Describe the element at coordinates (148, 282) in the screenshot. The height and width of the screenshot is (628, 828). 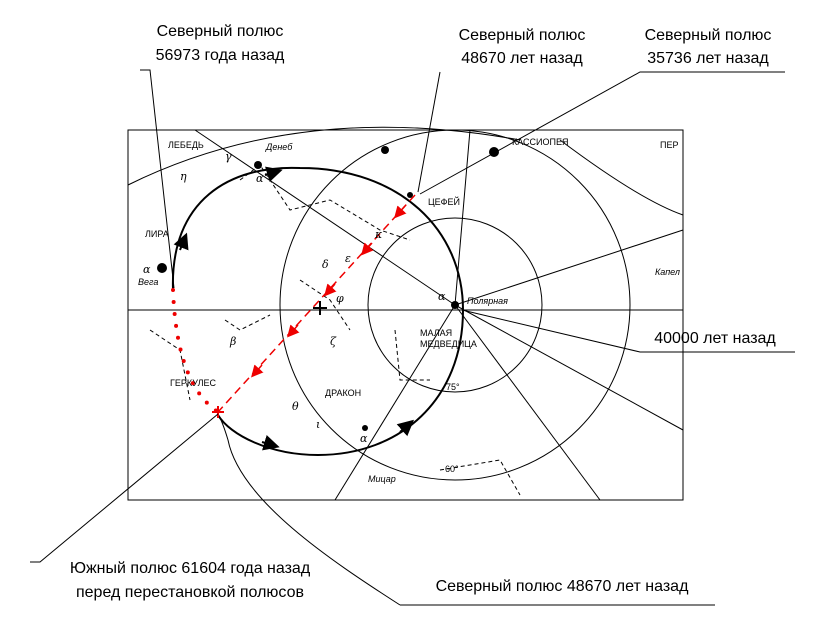
I see `star-label: Вега` at that location.